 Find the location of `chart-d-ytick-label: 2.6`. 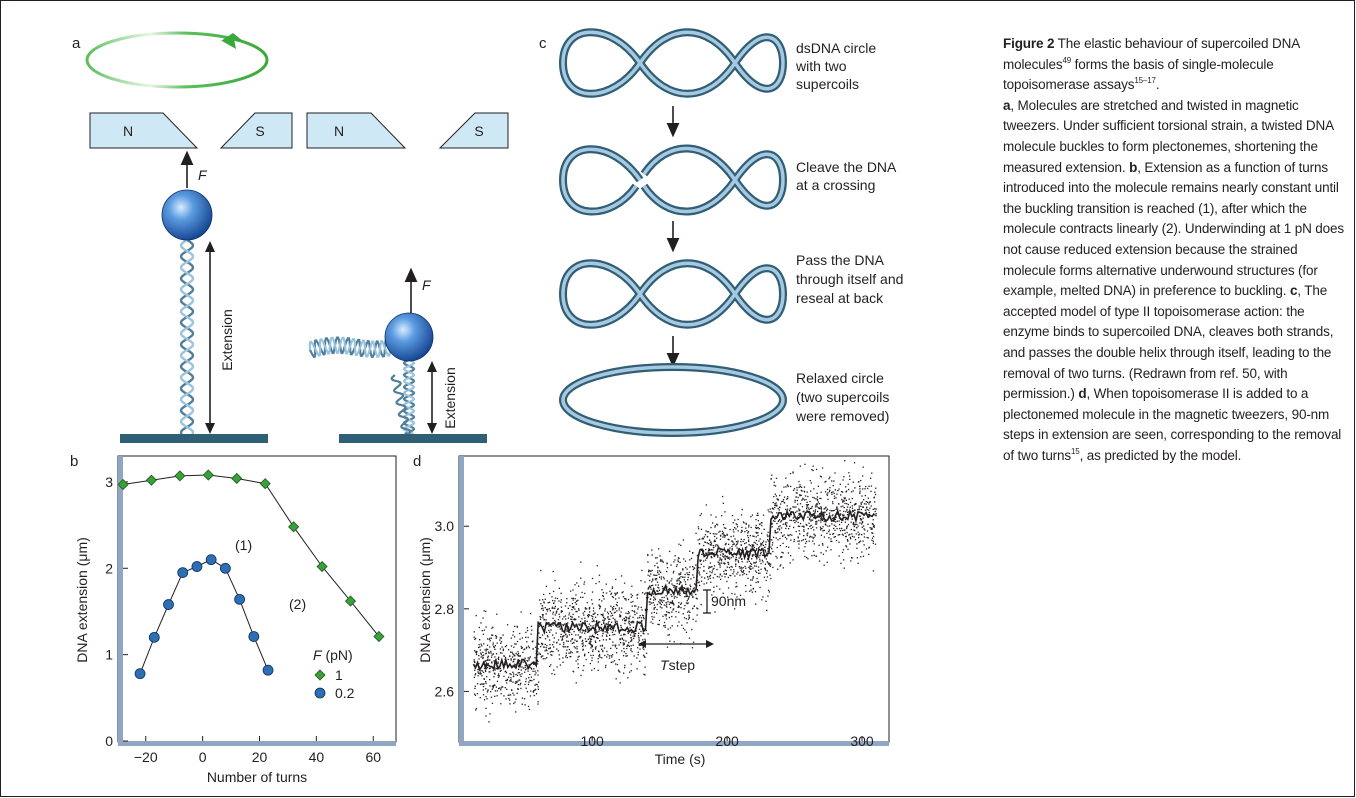

chart-d-ytick-label: 2.6 is located at coordinates (445, 691).